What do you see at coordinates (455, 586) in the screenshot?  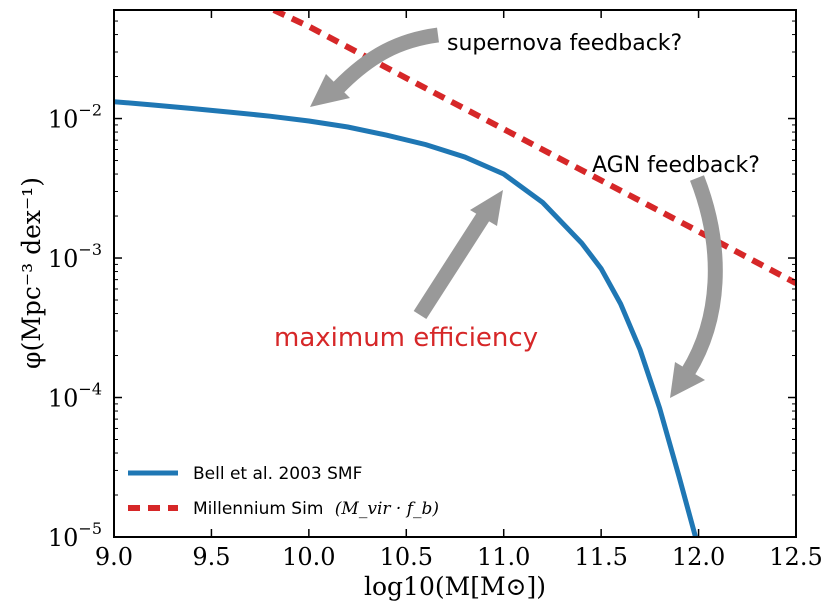 I see `x-axis-label: log10(M[M⊙])` at bounding box center [455, 586].